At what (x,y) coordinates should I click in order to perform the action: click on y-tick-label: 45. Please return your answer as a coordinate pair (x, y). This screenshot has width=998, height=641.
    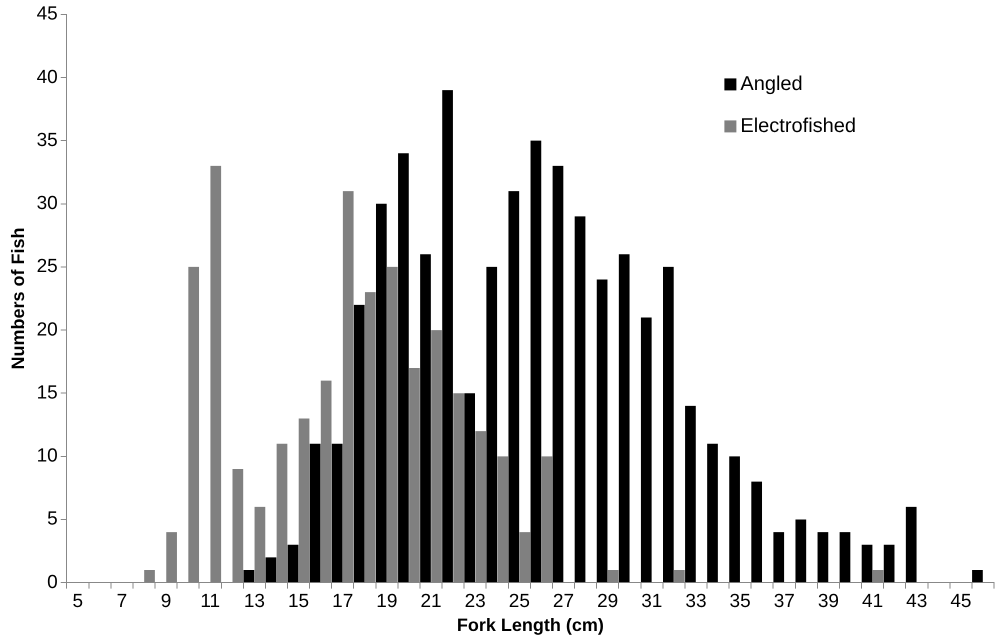
    Looking at the image, I should click on (47, 14).